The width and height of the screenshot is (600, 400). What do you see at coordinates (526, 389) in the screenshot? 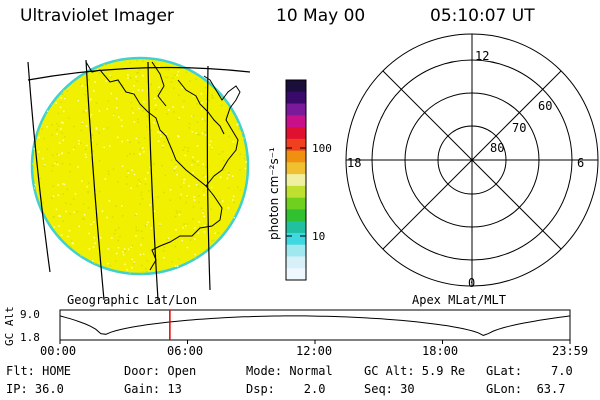
I see `info-glon: GLon: 63.7` at bounding box center [526, 389].